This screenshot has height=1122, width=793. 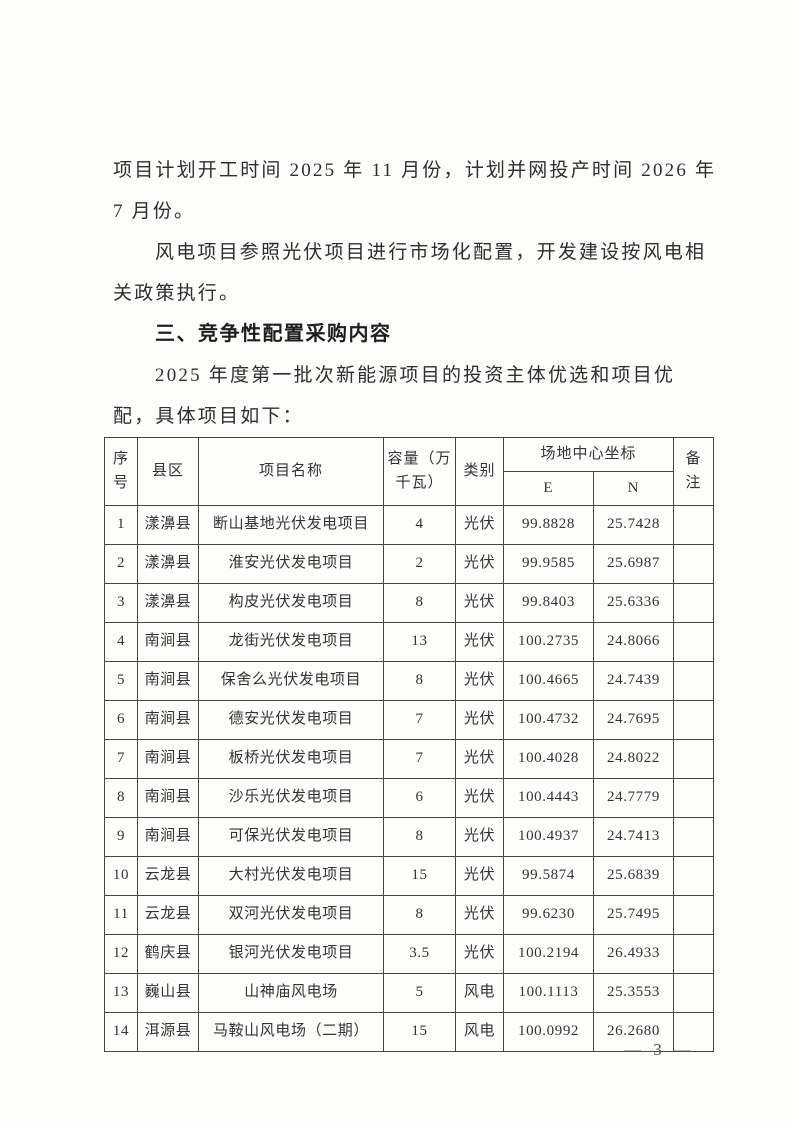 I want to click on header-capacity: 容量（万 千瓦）, so click(x=419, y=471).